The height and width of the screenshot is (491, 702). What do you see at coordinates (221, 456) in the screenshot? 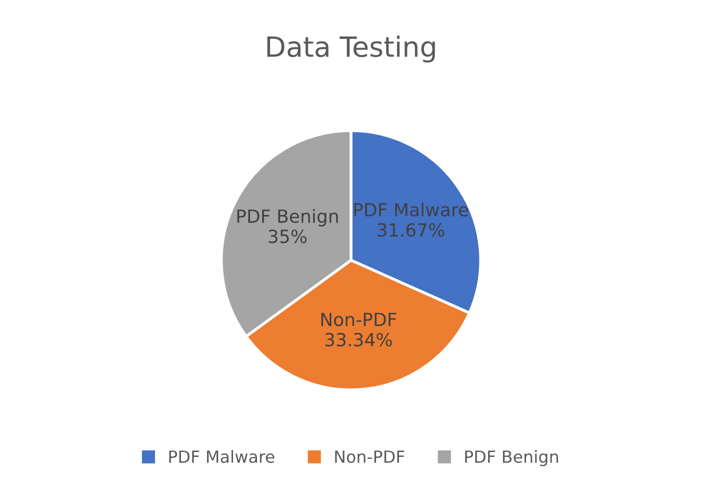
I see `legend-label: PDF Malware` at bounding box center [221, 456].